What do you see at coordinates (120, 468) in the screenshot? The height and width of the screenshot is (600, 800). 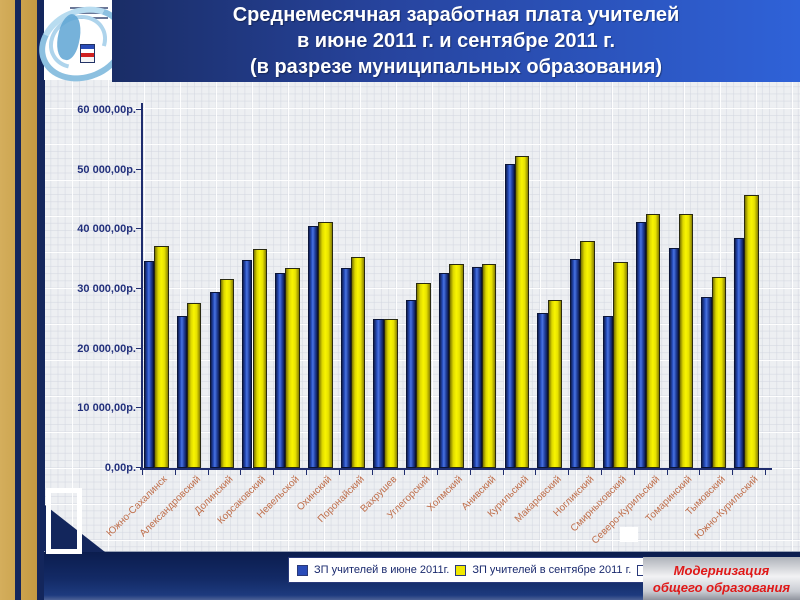 I see `y-axis-tick-label: 0,00р.` at bounding box center [120, 468].